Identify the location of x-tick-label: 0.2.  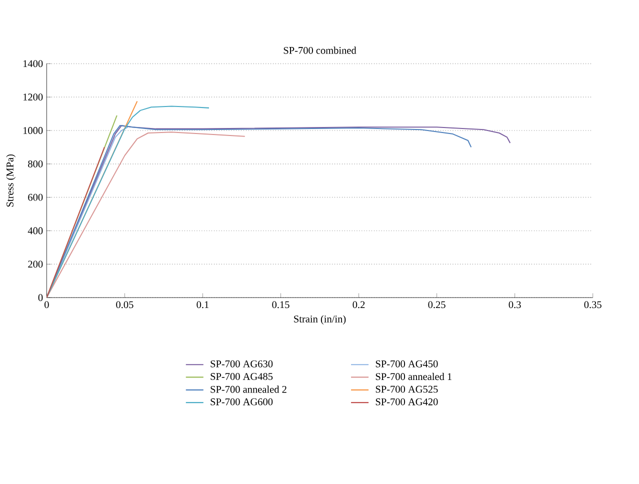
(358, 304).